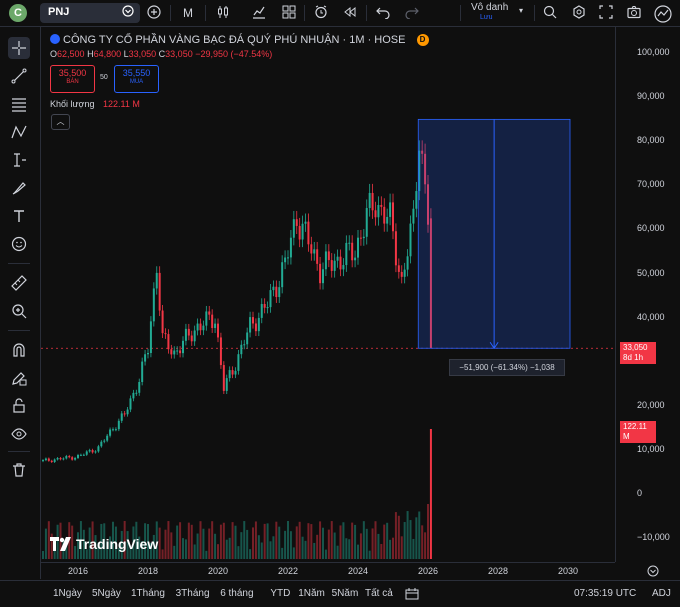 The image size is (680, 607). I want to click on compare-add-icon, so click(154, 13).